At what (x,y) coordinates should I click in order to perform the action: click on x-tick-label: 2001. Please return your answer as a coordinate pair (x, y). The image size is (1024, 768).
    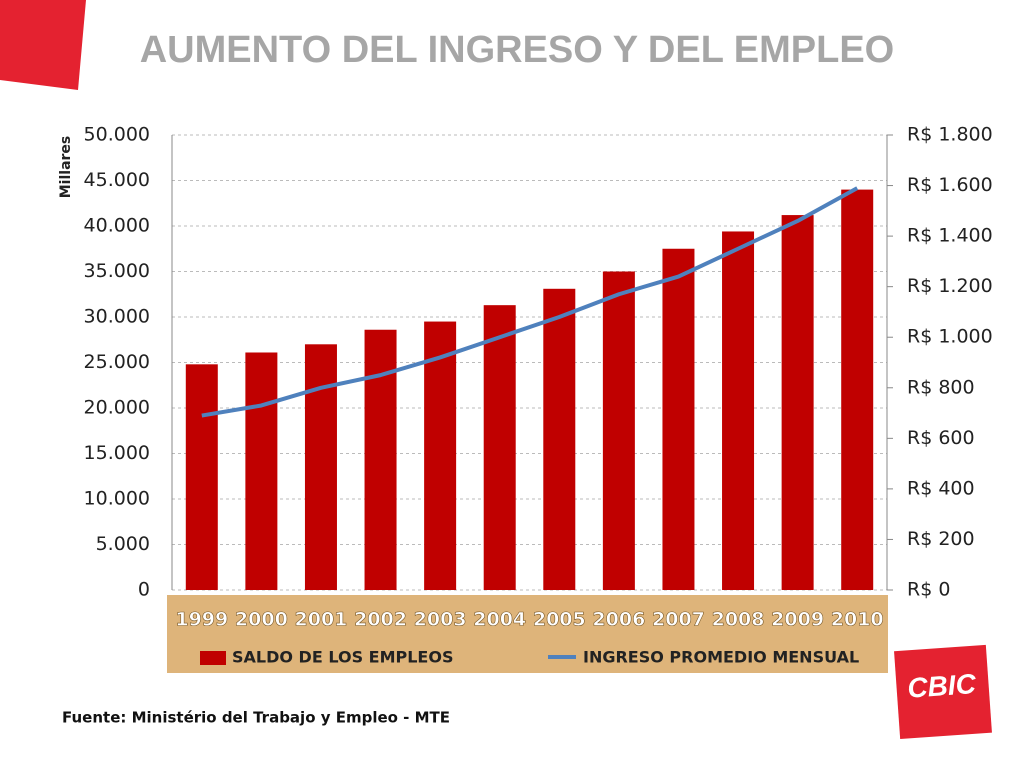
    Looking at the image, I should click on (321, 620).